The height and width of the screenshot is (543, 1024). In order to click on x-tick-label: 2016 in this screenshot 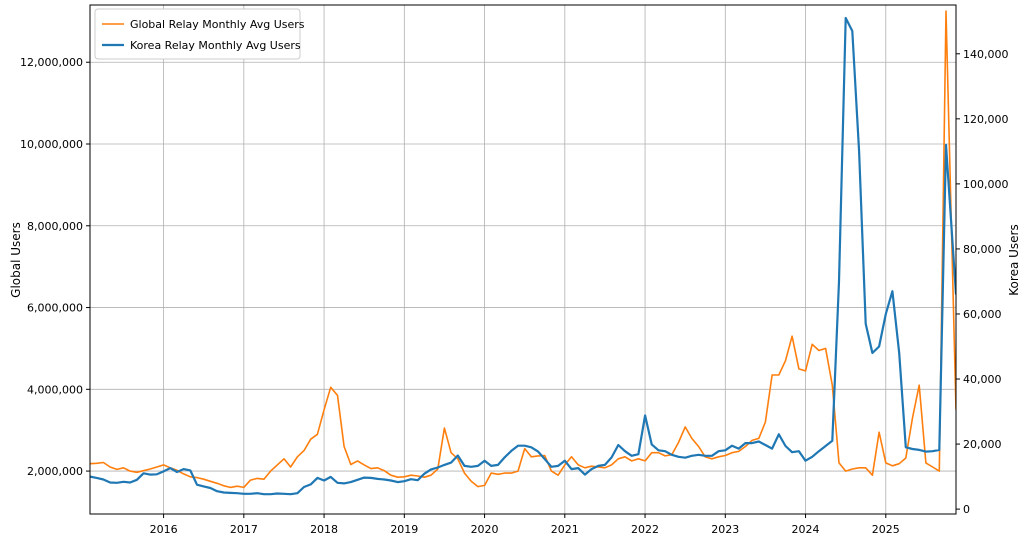, I will do `click(164, 529)`.